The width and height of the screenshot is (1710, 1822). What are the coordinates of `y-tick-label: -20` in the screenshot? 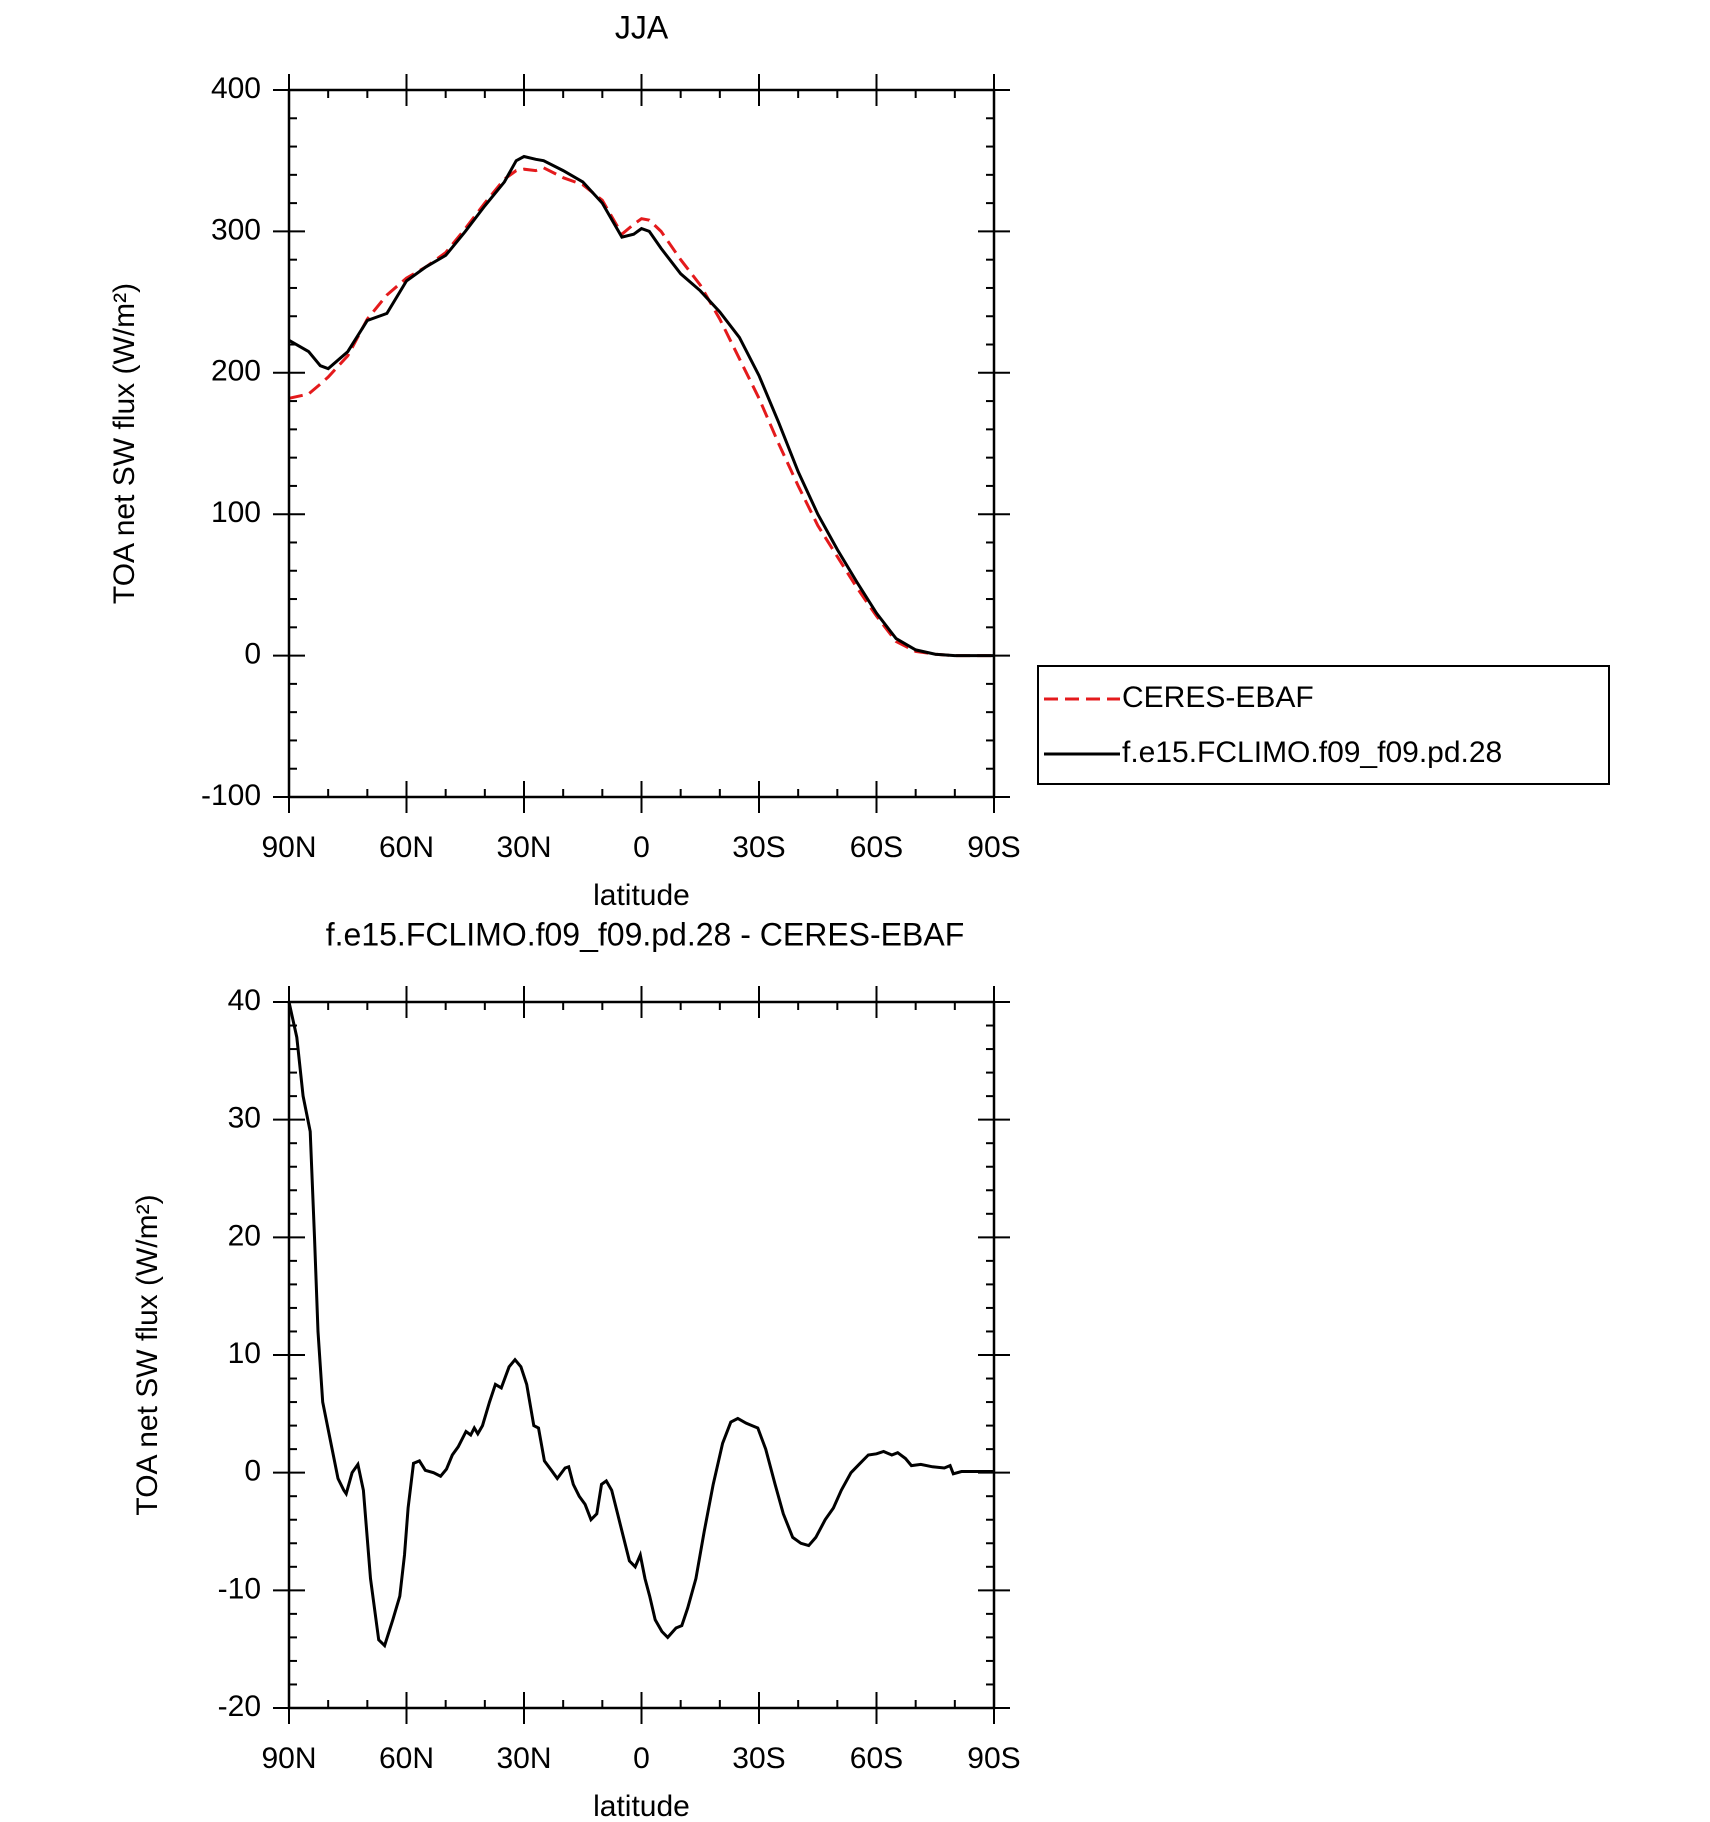 It's located at (239, 1706).